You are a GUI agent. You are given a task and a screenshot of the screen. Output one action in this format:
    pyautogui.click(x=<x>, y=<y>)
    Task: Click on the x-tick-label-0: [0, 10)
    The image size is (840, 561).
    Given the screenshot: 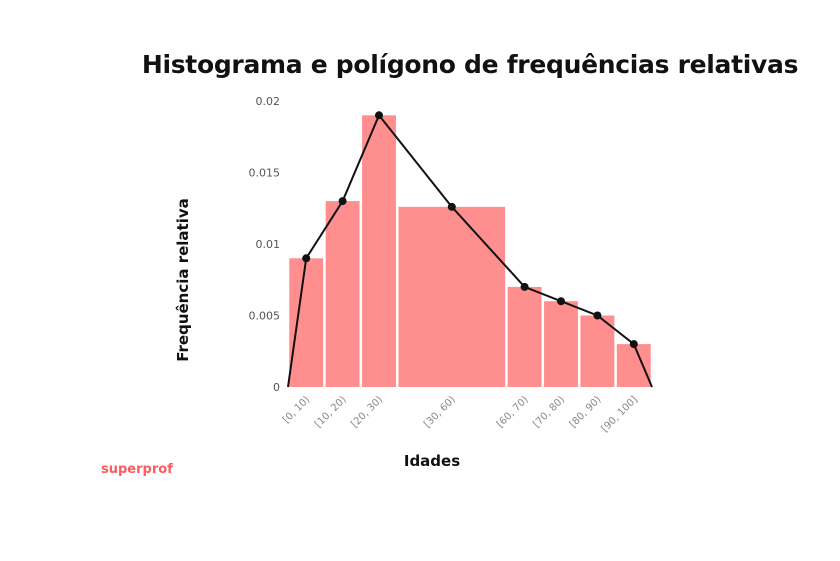 What is the action you would take?
    pyautogui.click(x=296, y=409)
    